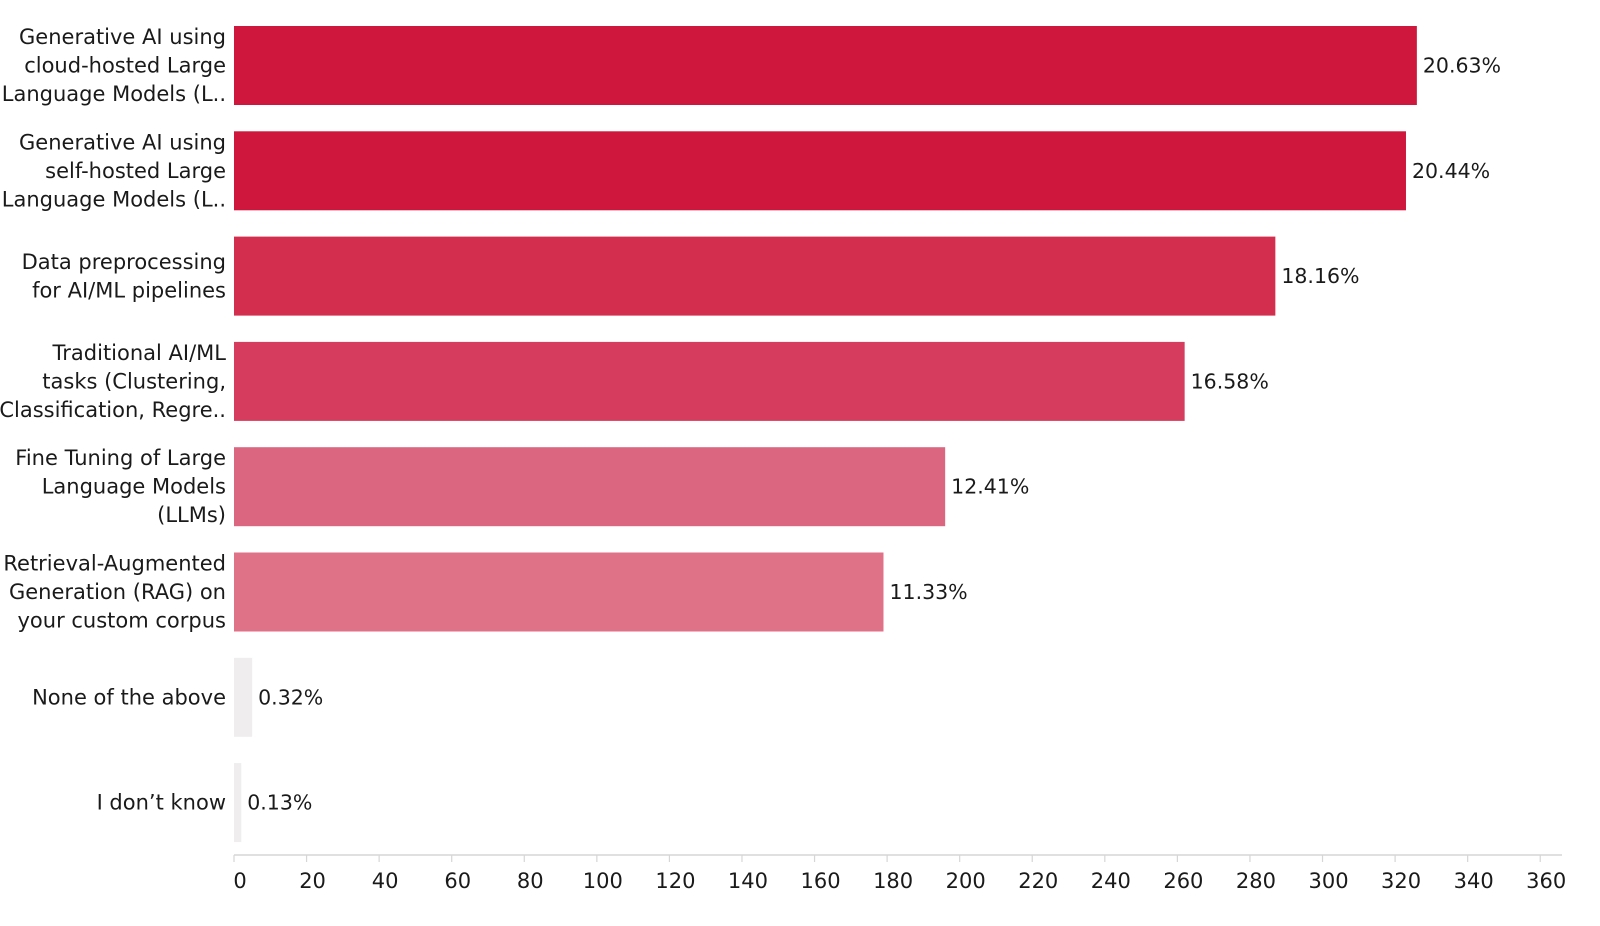 This screenshot has width=1600, height=926. Describe the element at coordinates (124, 262) in the screenshot. I see `category-label-line: Data preprocessing` at that location.